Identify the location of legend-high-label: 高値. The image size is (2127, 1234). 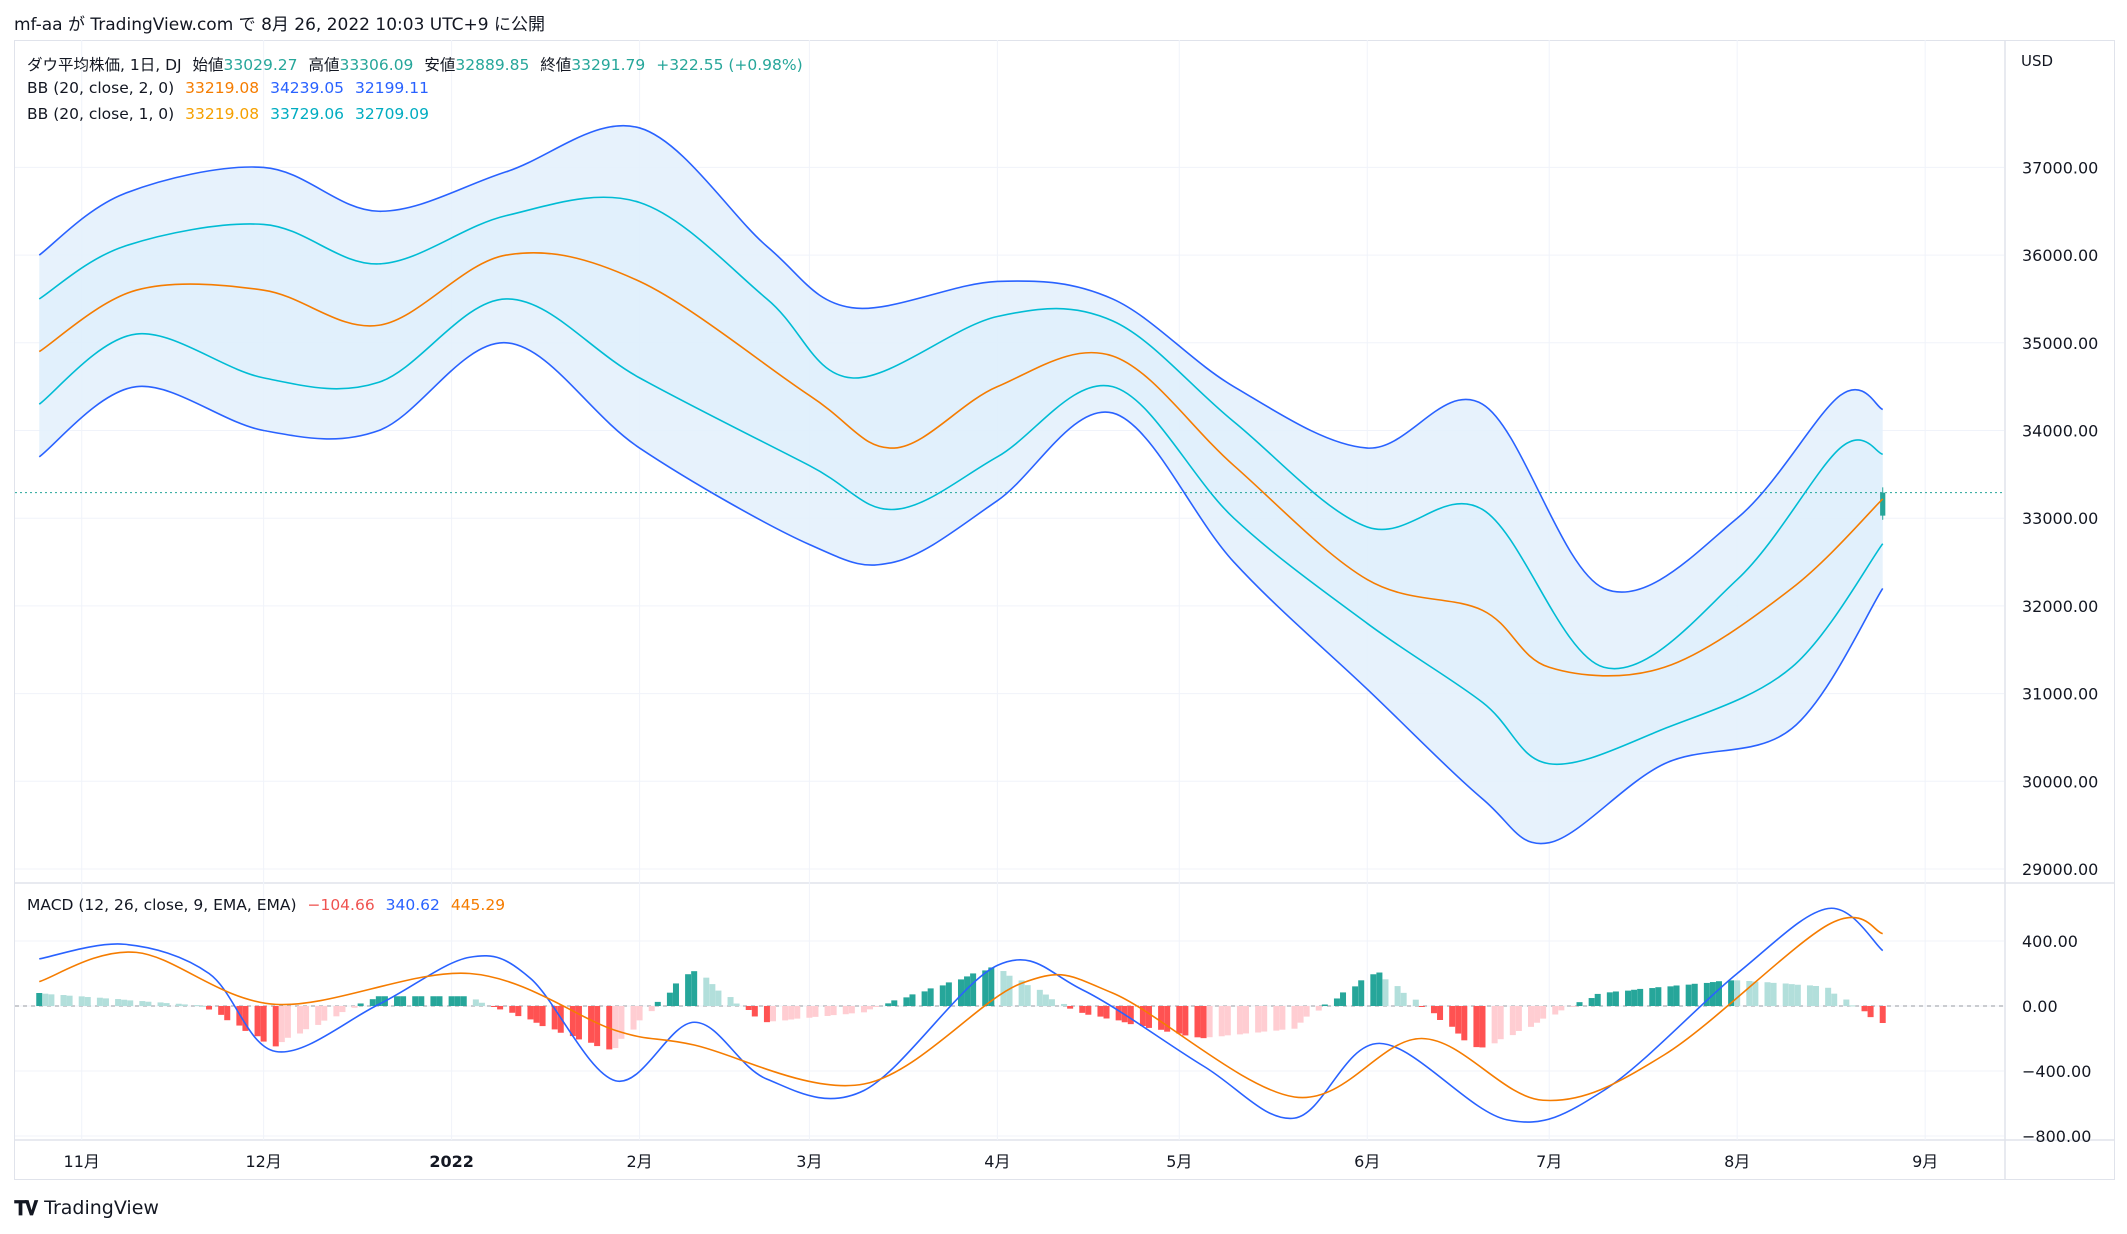
(324, 65).